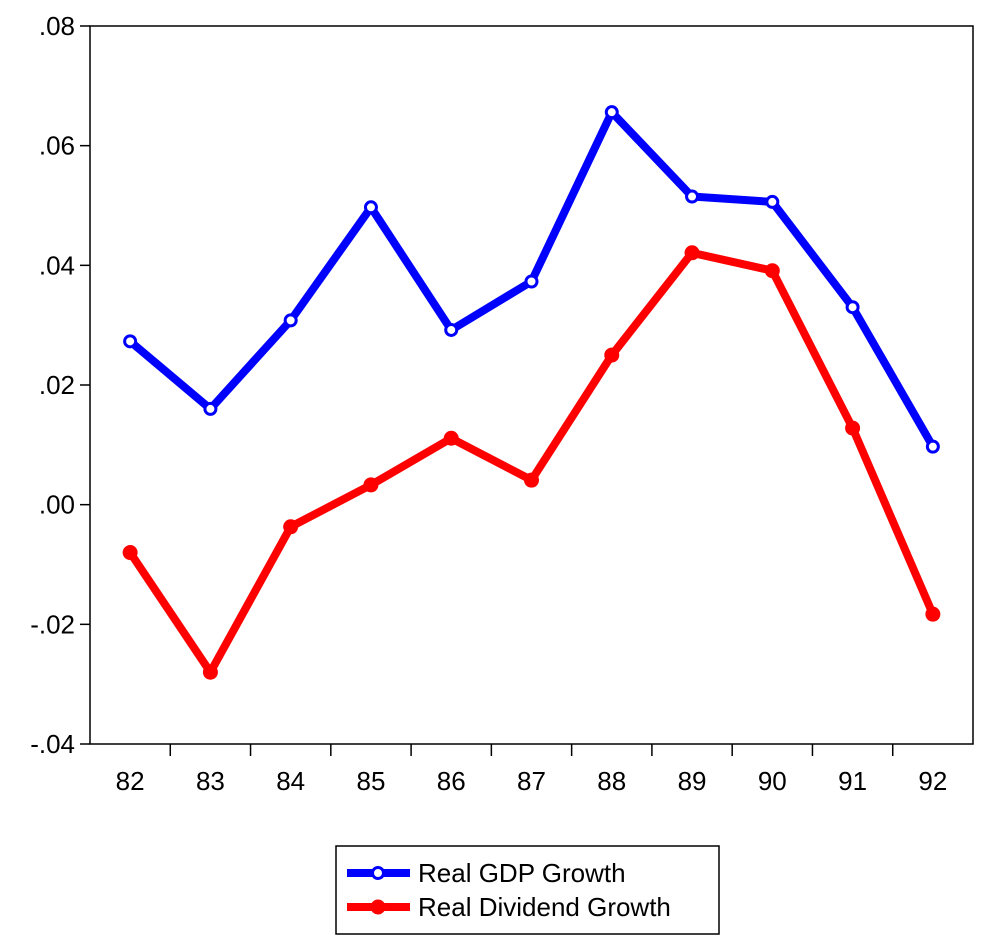 Image resolution: width=981 pixels, height=946 pixels. Describe the element at coordinates (52, 624) in the screenshot. I see `y-tick-label: -.02` at that location.